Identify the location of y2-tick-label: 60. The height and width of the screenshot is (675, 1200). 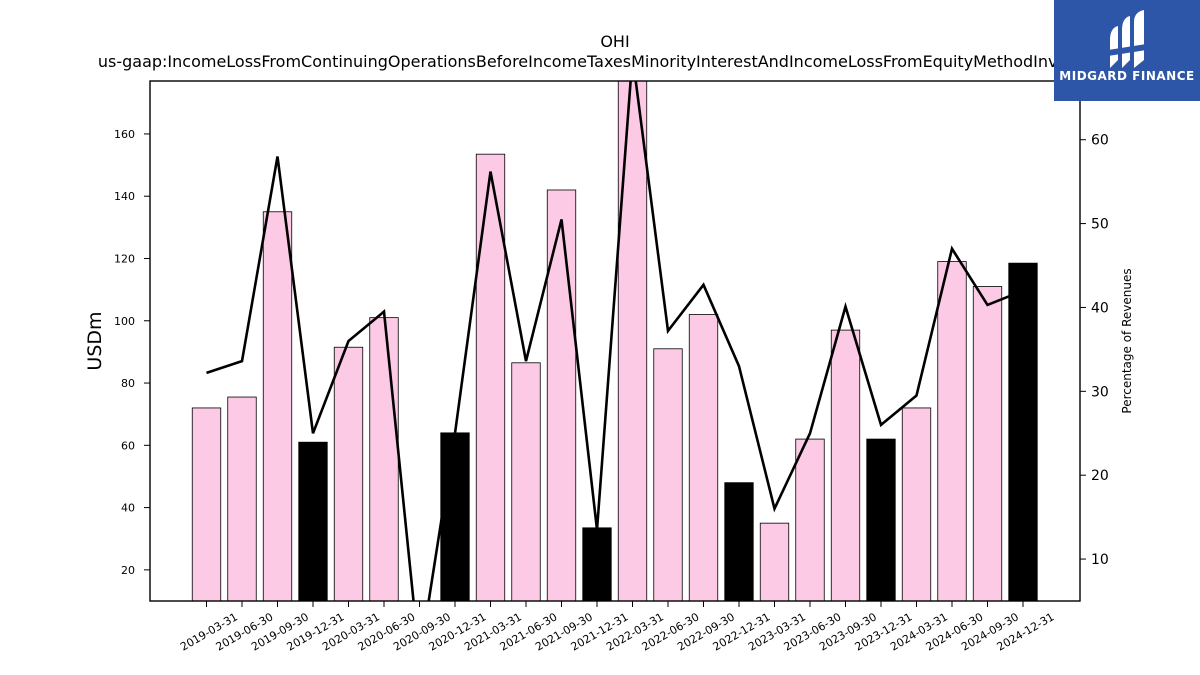
(1100, 141).